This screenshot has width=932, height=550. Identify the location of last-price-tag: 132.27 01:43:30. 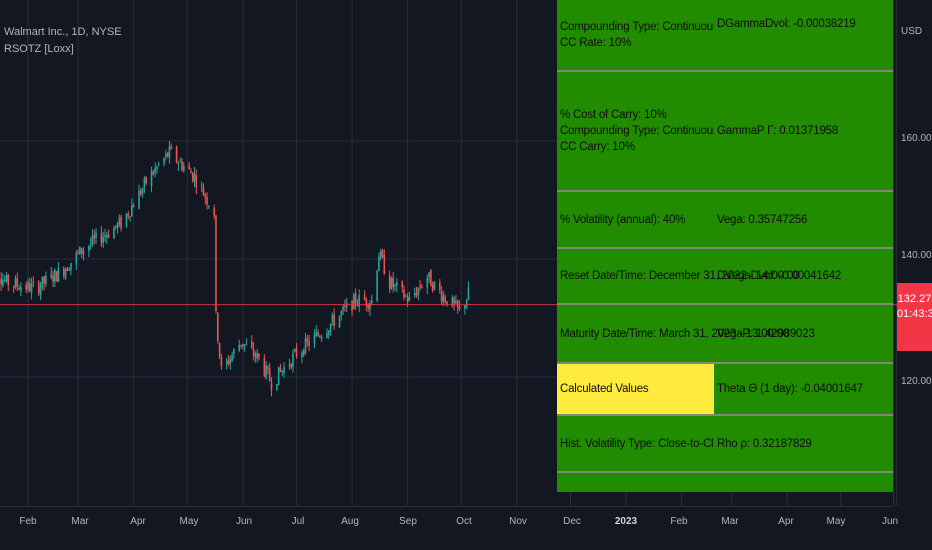
(914, 317).